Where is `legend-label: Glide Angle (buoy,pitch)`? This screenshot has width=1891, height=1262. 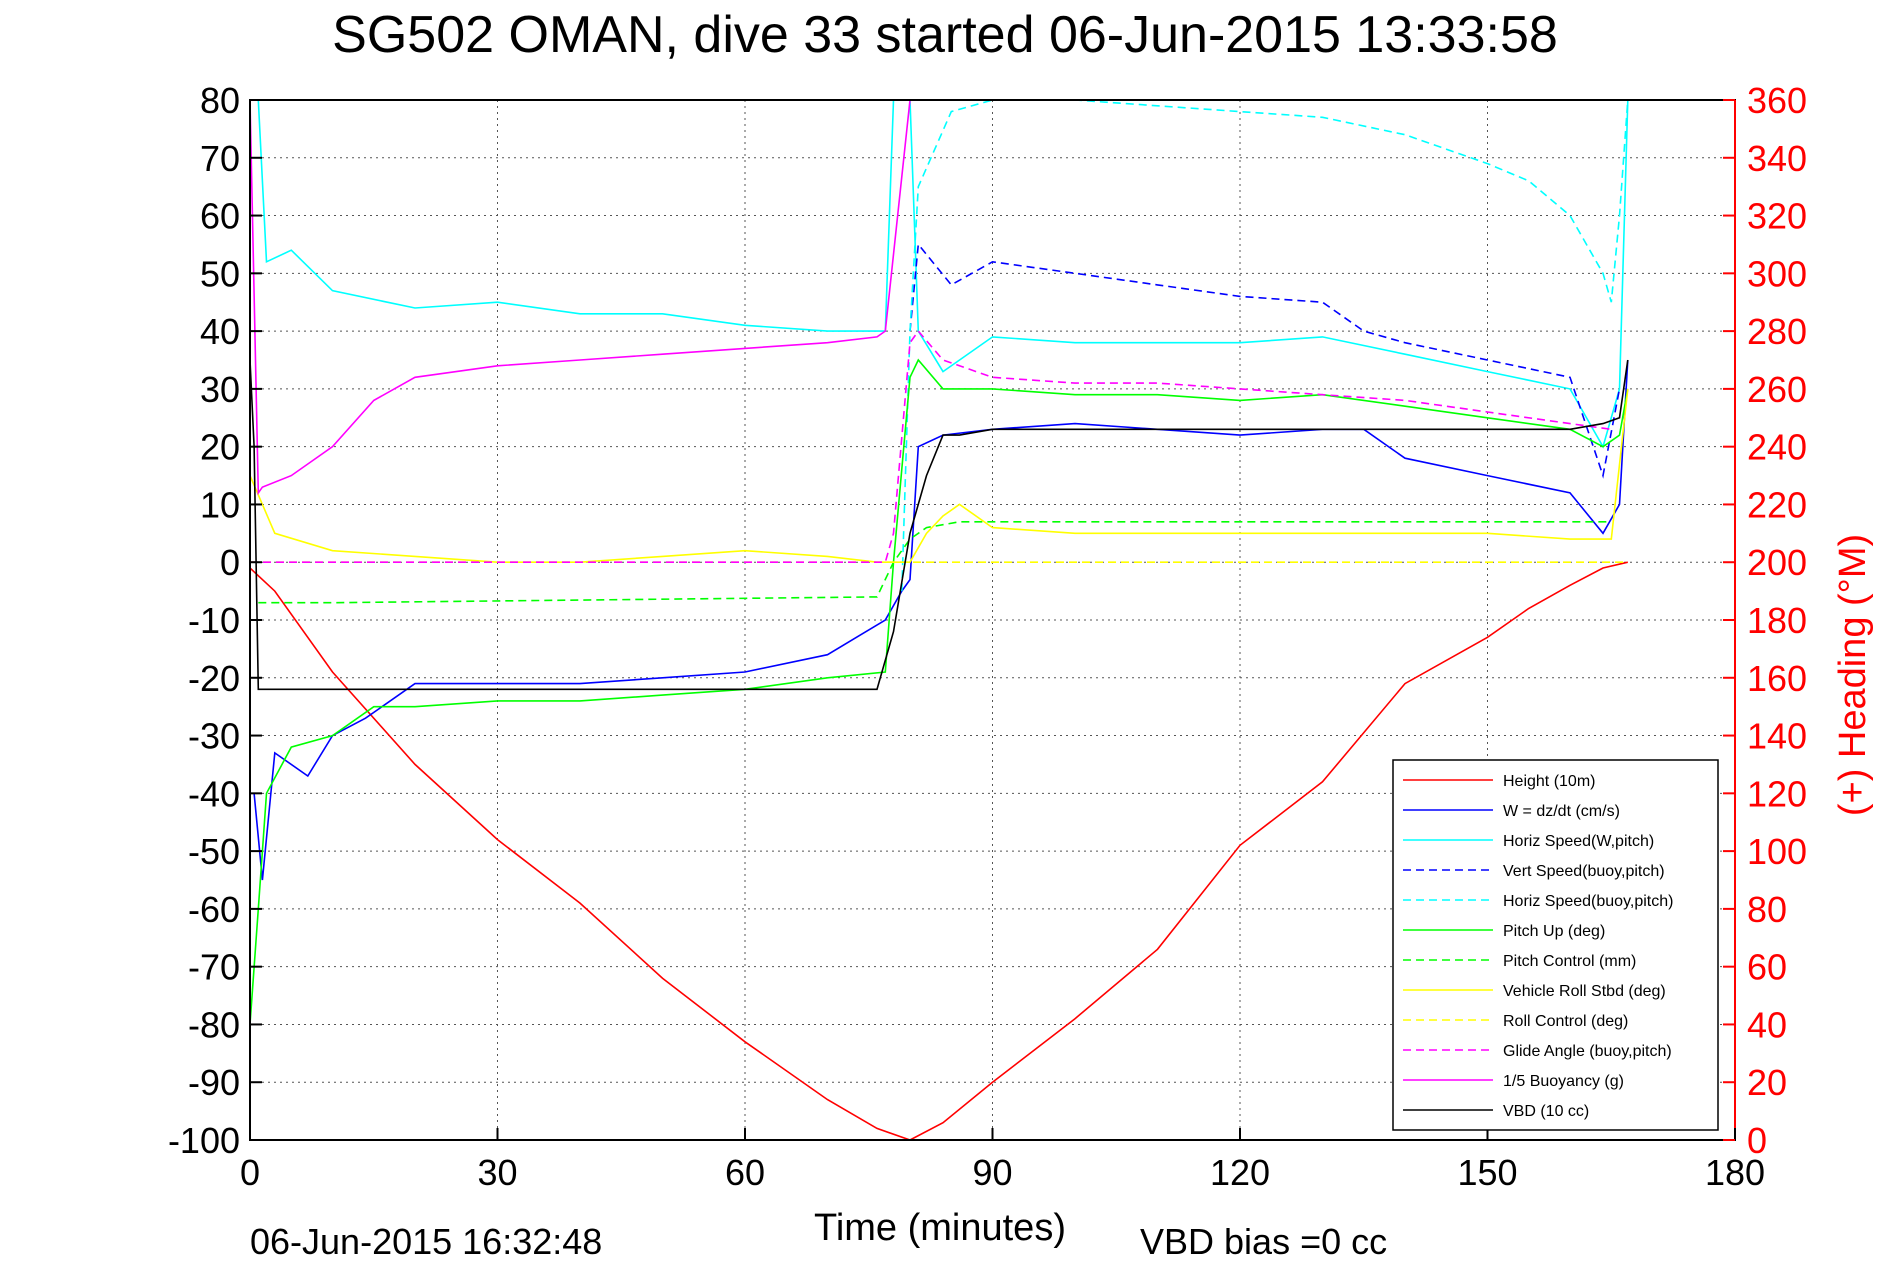
legend-label: Glide Angle (buoy,pitch) is located at coordinates (1587, 1051).